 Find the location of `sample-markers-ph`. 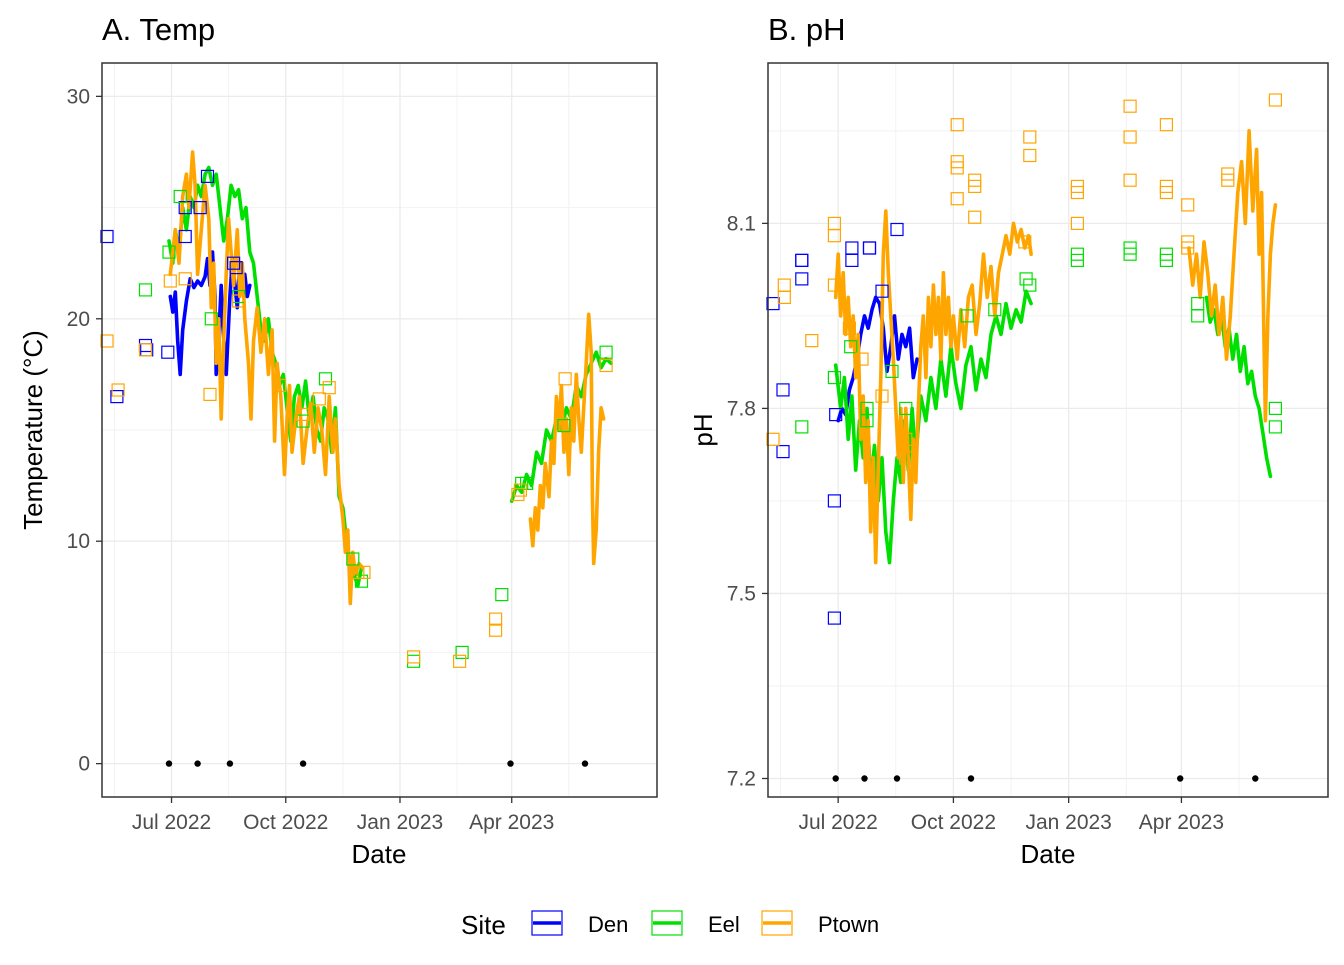

sample-markers-ph is located at coordinates (1045, 778).